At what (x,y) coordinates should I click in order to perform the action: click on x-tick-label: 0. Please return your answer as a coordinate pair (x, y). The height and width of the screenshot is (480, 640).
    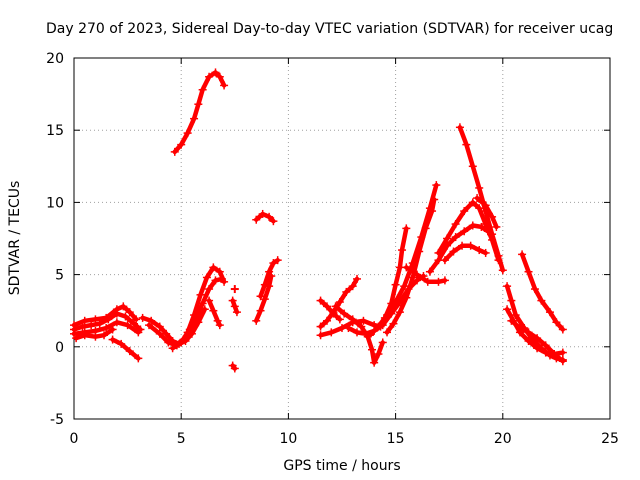
    Looking at the image, I should click on (74, 439).